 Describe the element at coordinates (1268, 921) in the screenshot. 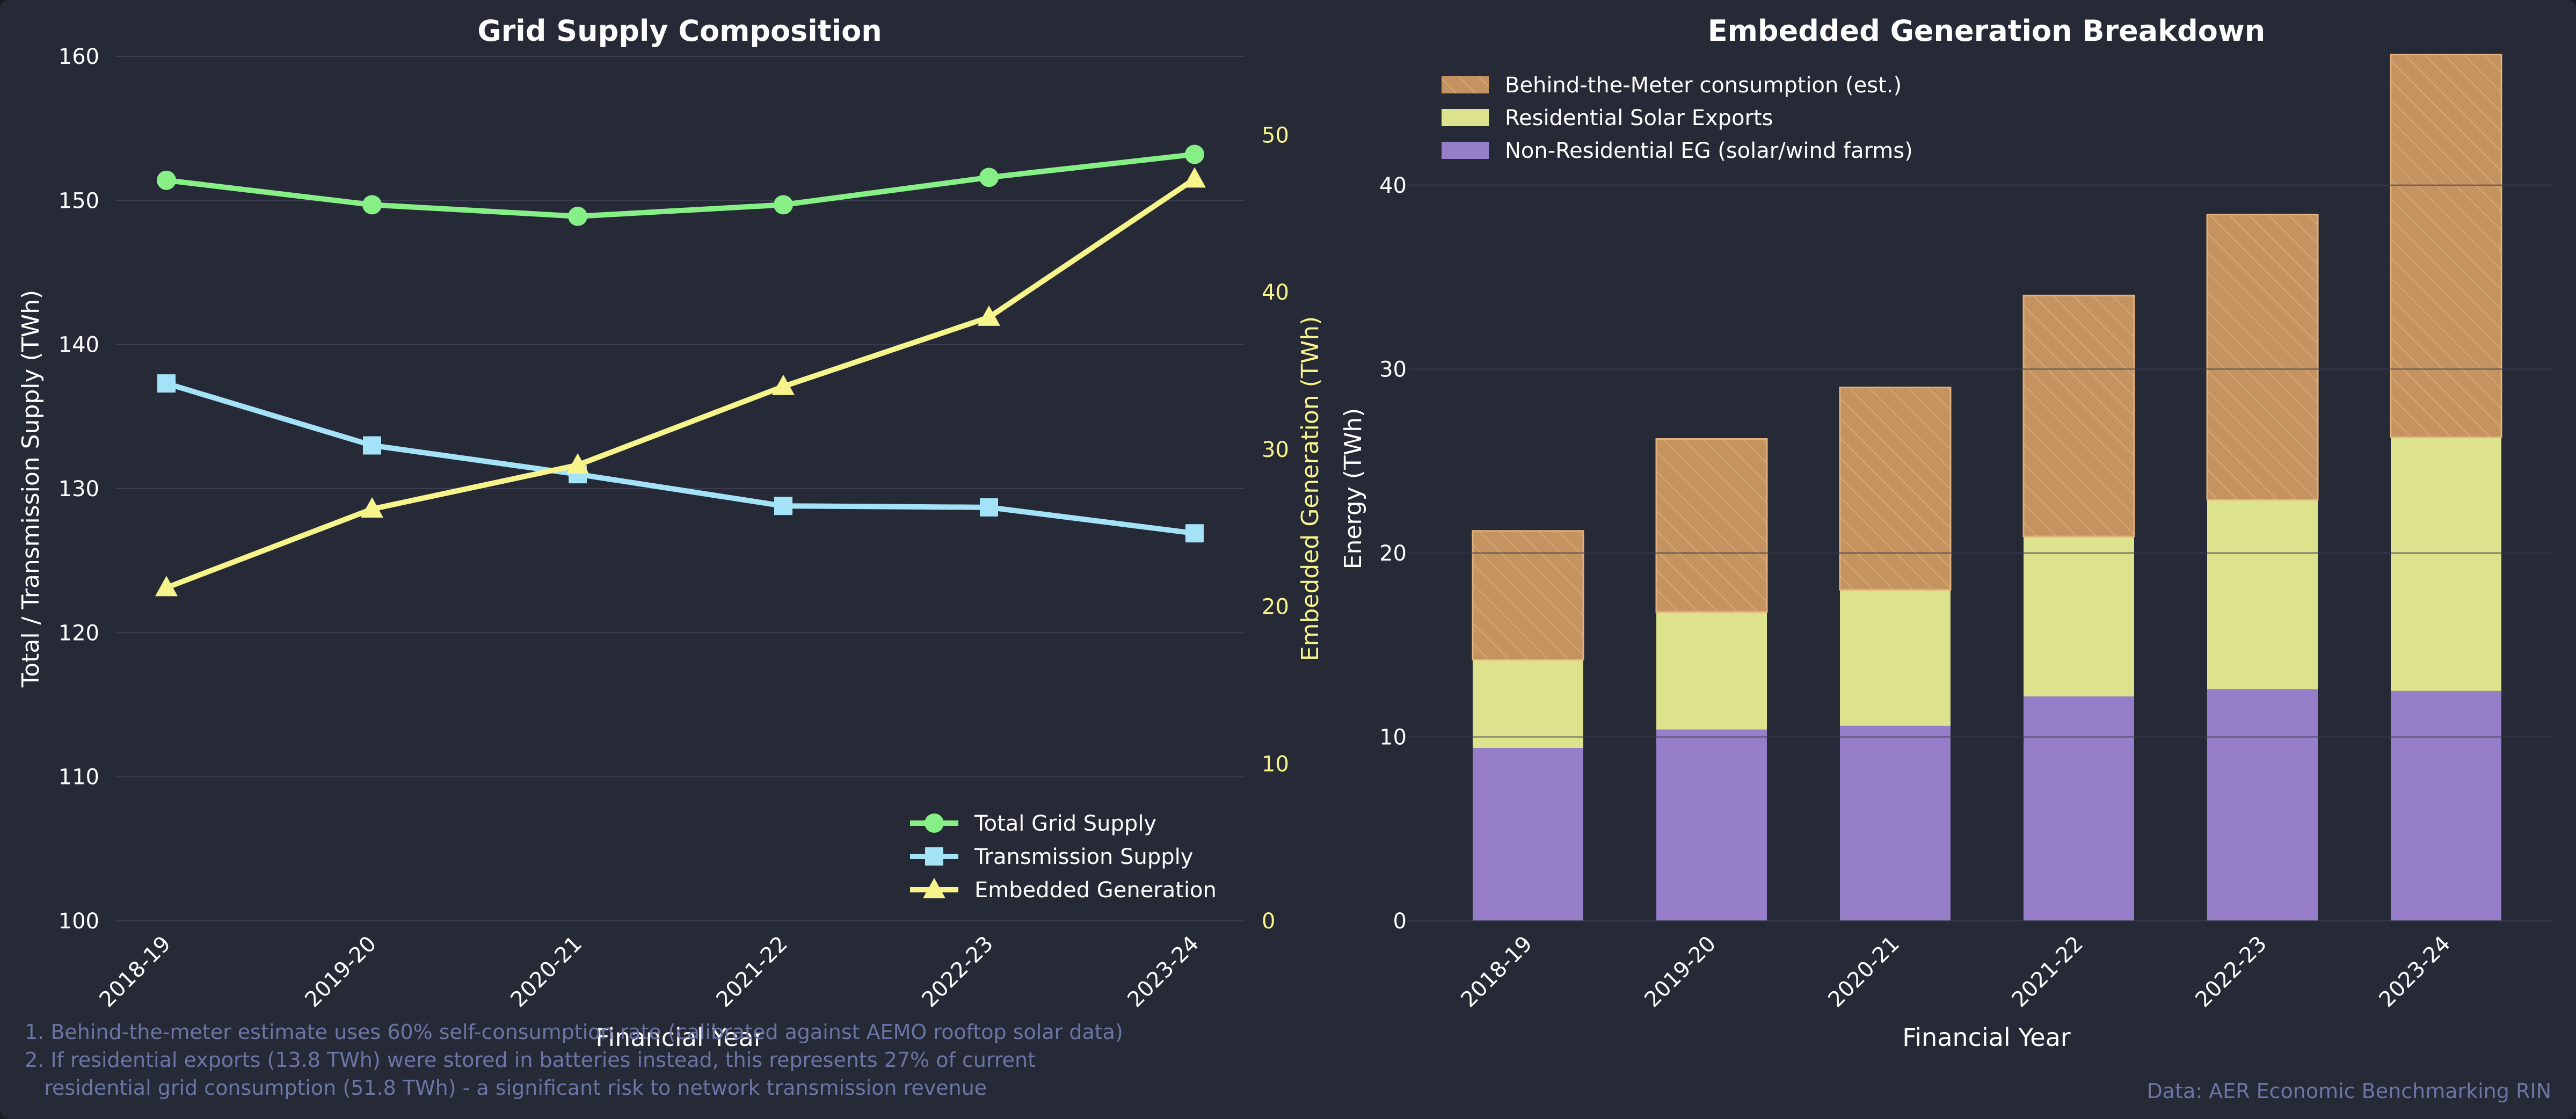

I see `right-y-tick-label: 0` at that location.